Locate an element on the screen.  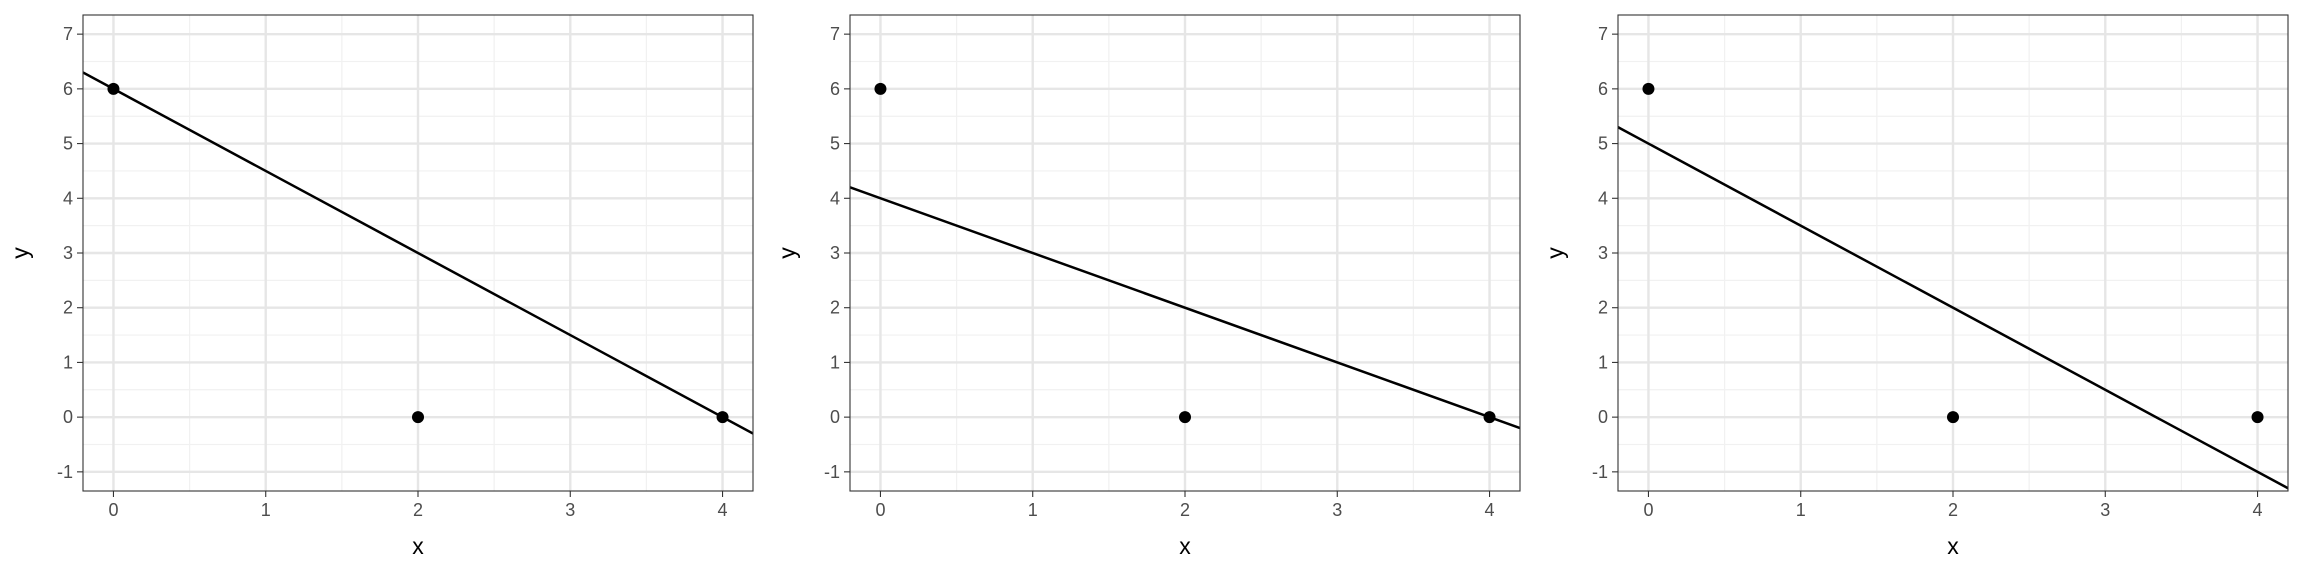
fit-line is located at coordinates (1185, 308).